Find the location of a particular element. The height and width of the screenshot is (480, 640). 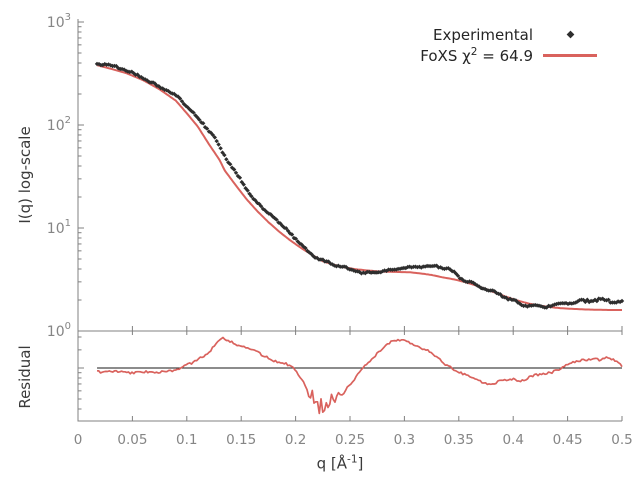

y-axis-title-main: I(q) log-scale is located at coordinates (25, 175).